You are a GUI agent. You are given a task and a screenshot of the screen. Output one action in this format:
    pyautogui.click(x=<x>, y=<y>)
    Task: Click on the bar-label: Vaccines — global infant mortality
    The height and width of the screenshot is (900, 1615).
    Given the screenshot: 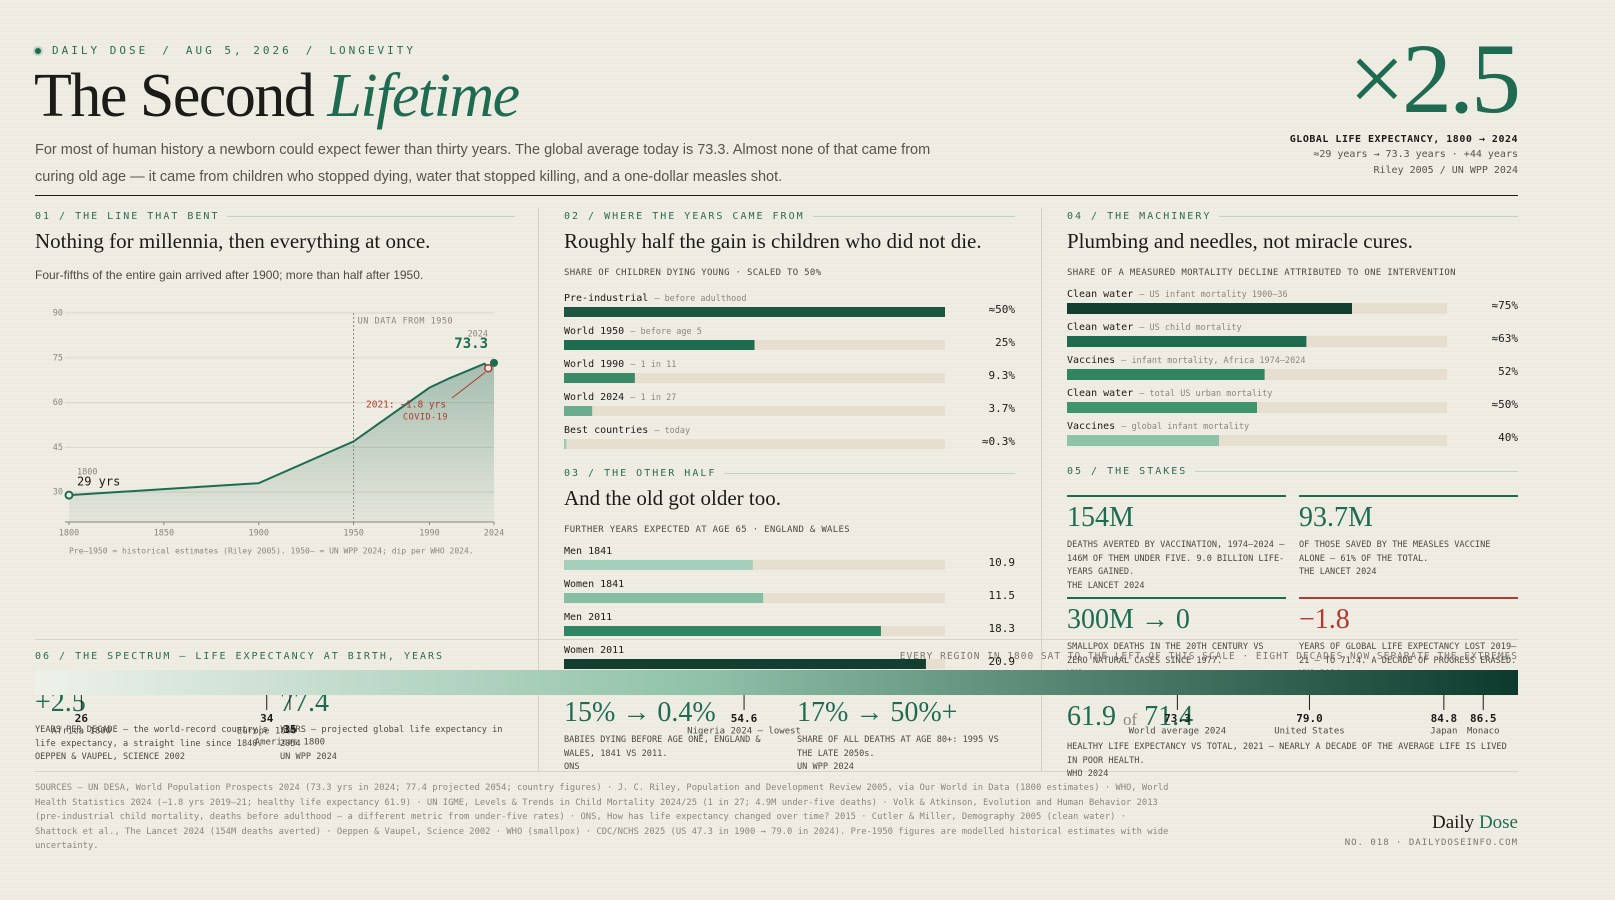 What is the action you would take?
    pyautogui.click(x=1158, y=426)
    